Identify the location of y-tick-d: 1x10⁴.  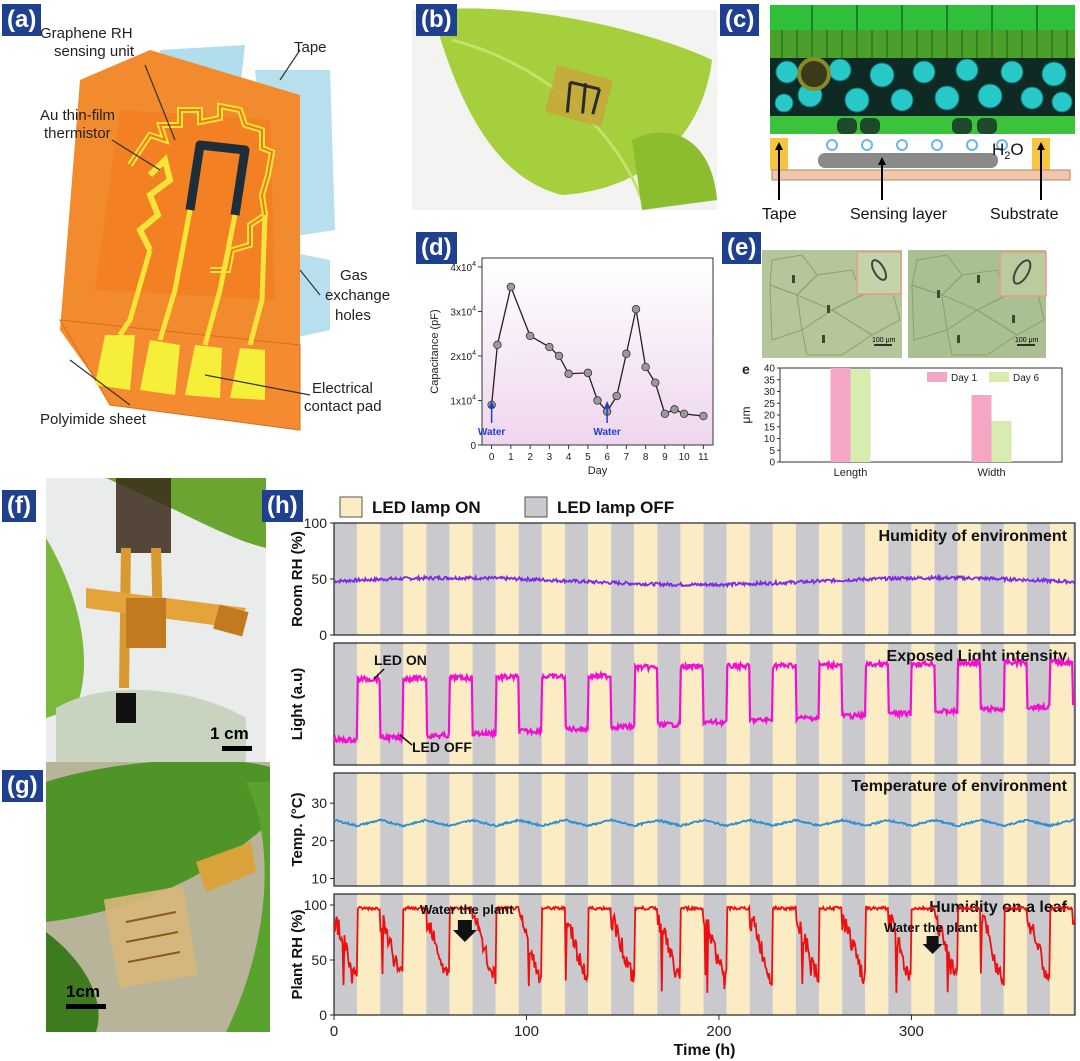
(463, 400).